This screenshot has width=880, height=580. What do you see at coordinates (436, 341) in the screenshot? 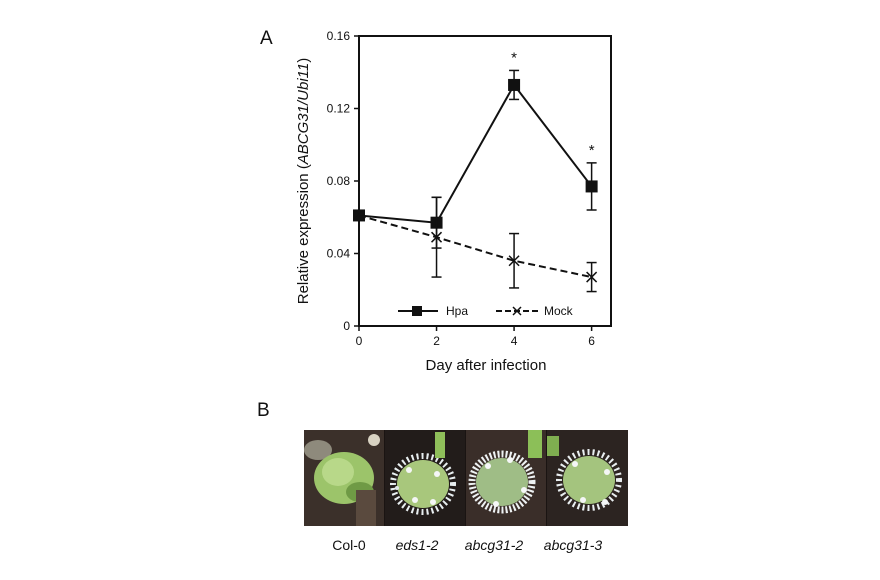
I see `x-tick-label: 2` at bounding box center [436, 341].